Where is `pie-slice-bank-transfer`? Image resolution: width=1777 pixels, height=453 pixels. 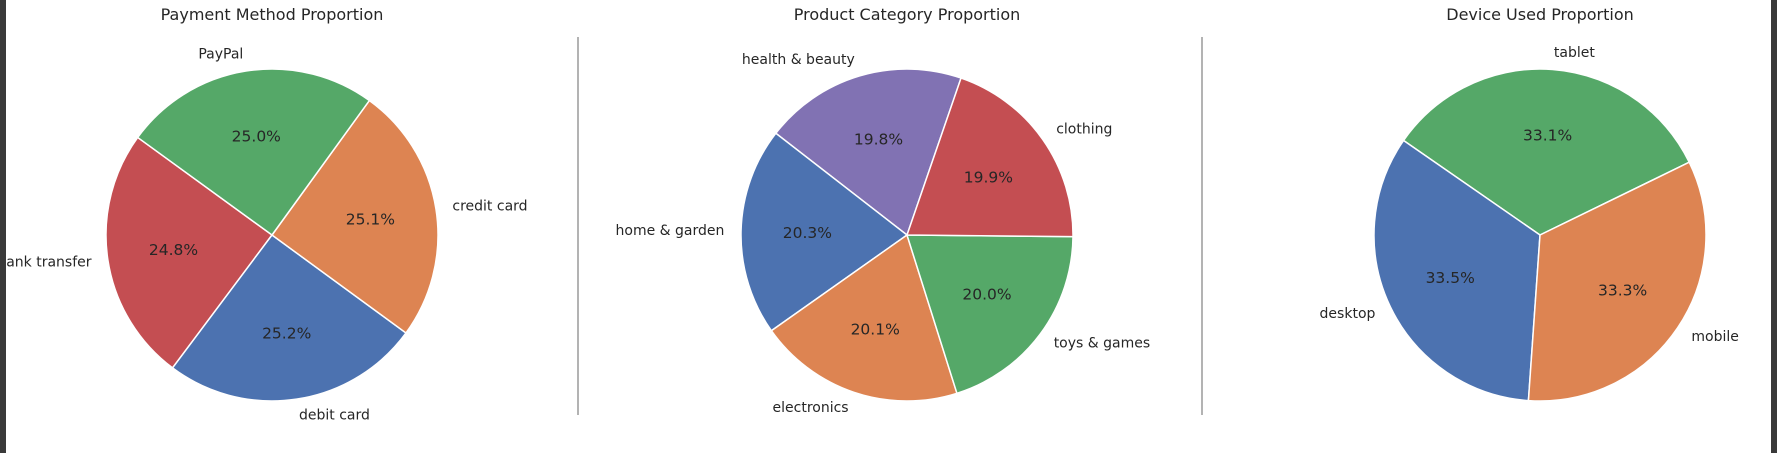
pie-slice-bank-transfer is located at coordinates (189, 252).